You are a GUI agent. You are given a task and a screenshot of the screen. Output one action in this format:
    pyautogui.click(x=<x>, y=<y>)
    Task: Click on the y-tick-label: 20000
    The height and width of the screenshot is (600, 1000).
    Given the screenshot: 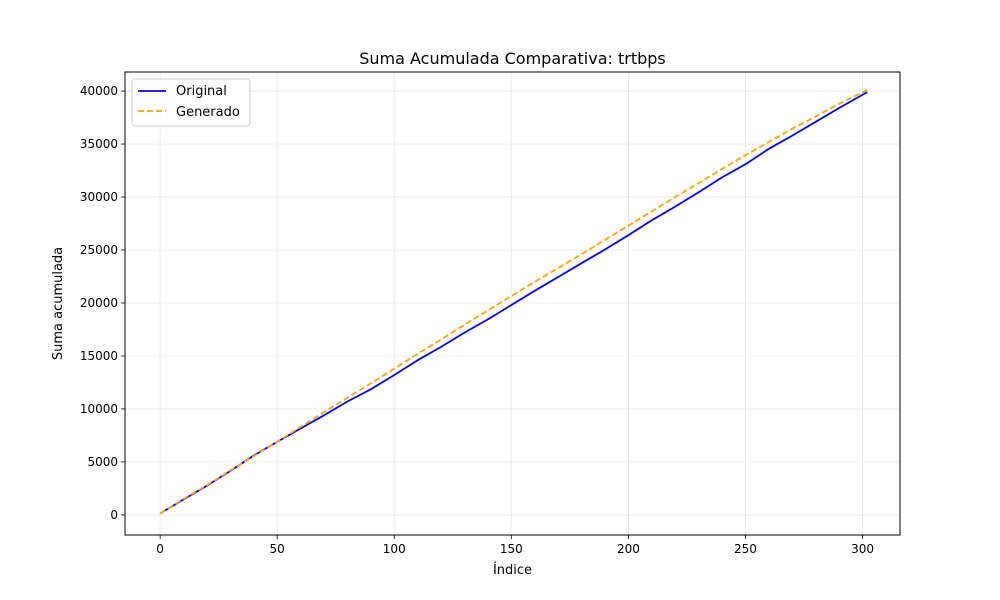 What is the action you would take?
    pyautogui.click(x=99, y=303)
    